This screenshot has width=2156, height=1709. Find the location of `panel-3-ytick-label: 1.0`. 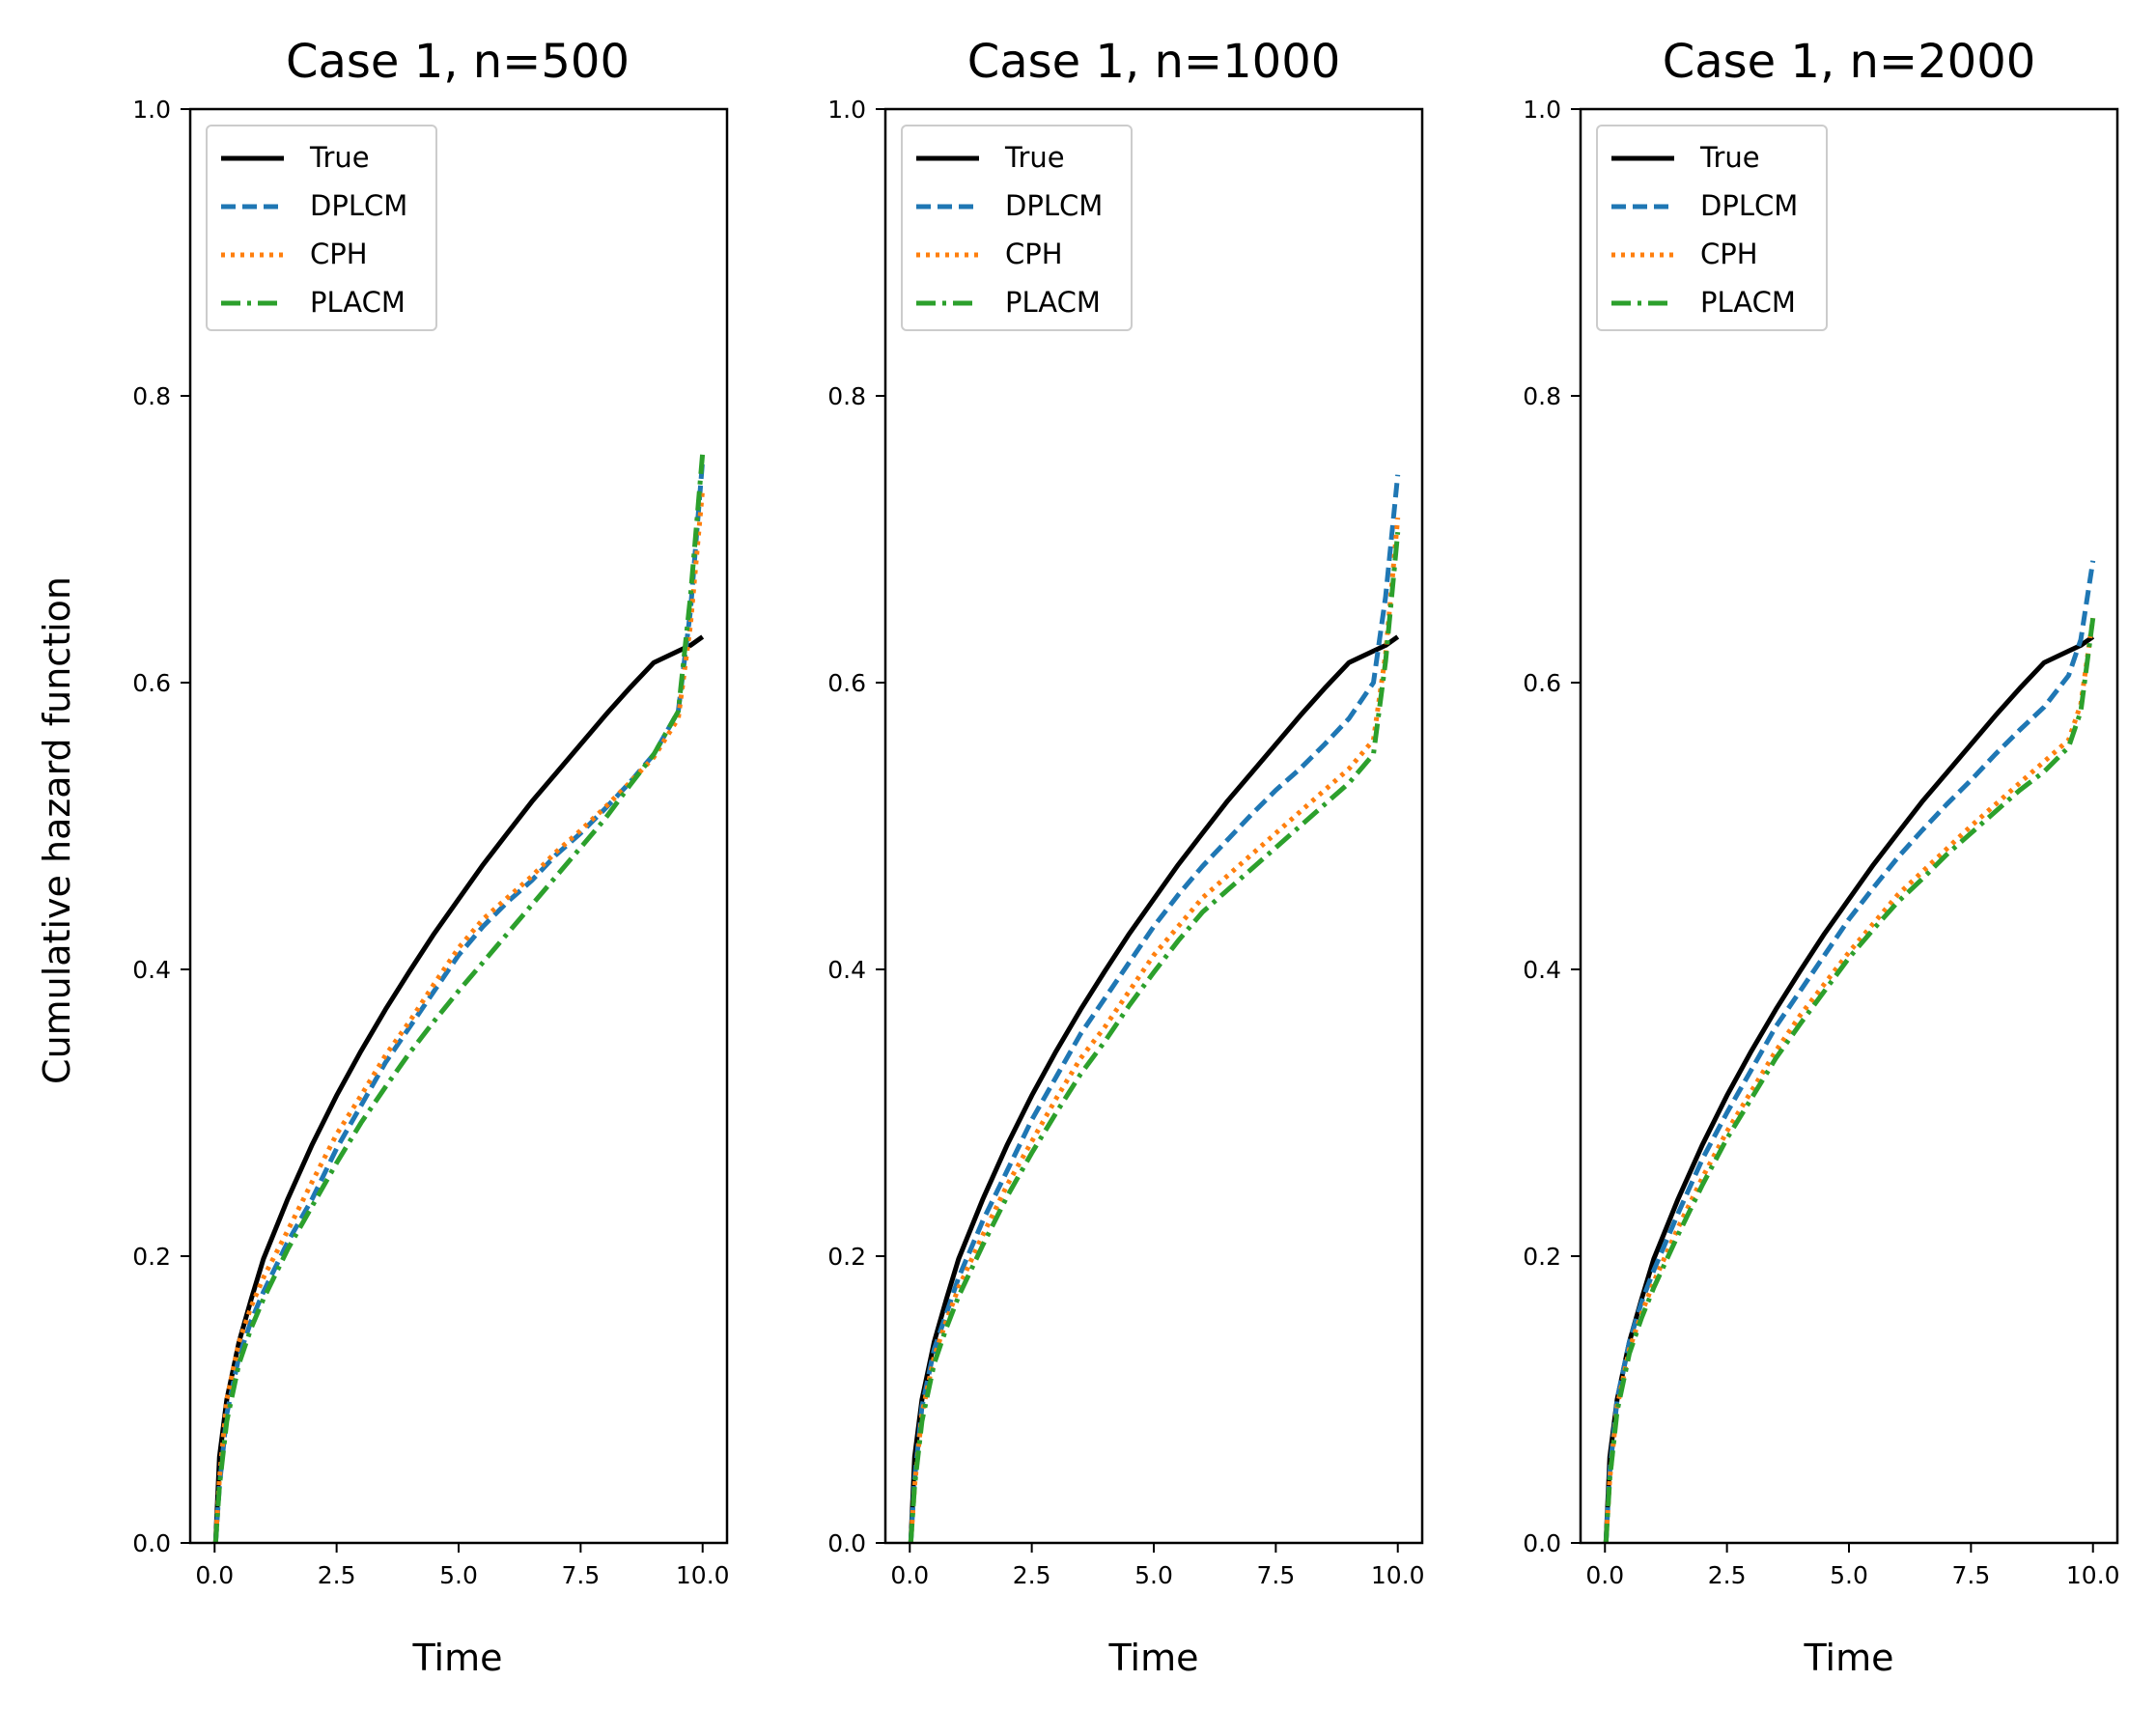

panel-3-ytick-label: 1.0 is located at coordinates (1542, 110).